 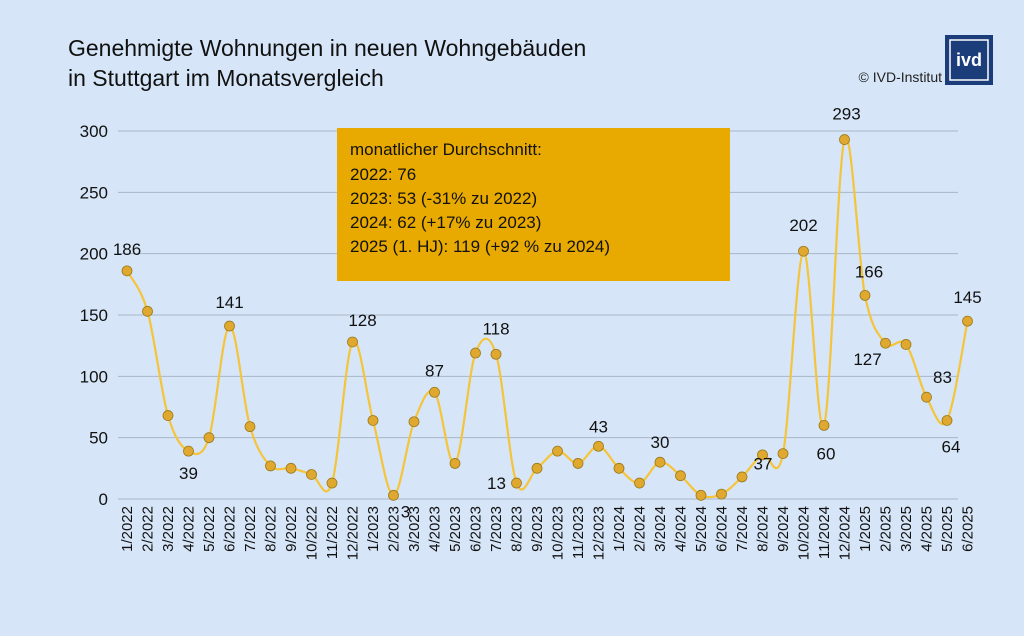 I want to click on info-line-1: monatlicher Durchschnitt:, so click(x=446, y=149).